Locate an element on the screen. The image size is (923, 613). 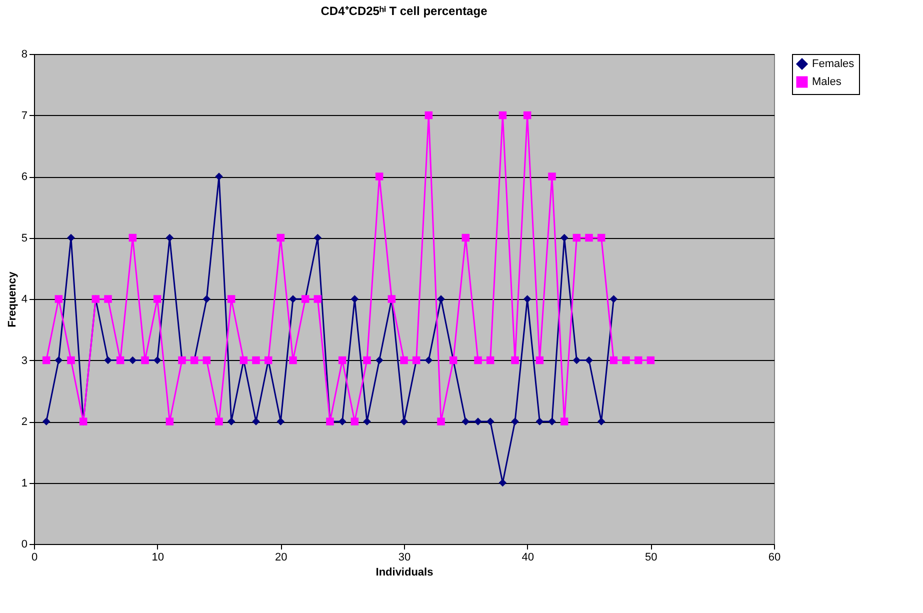
legend-label: Females is located at coordinates (833, 64).